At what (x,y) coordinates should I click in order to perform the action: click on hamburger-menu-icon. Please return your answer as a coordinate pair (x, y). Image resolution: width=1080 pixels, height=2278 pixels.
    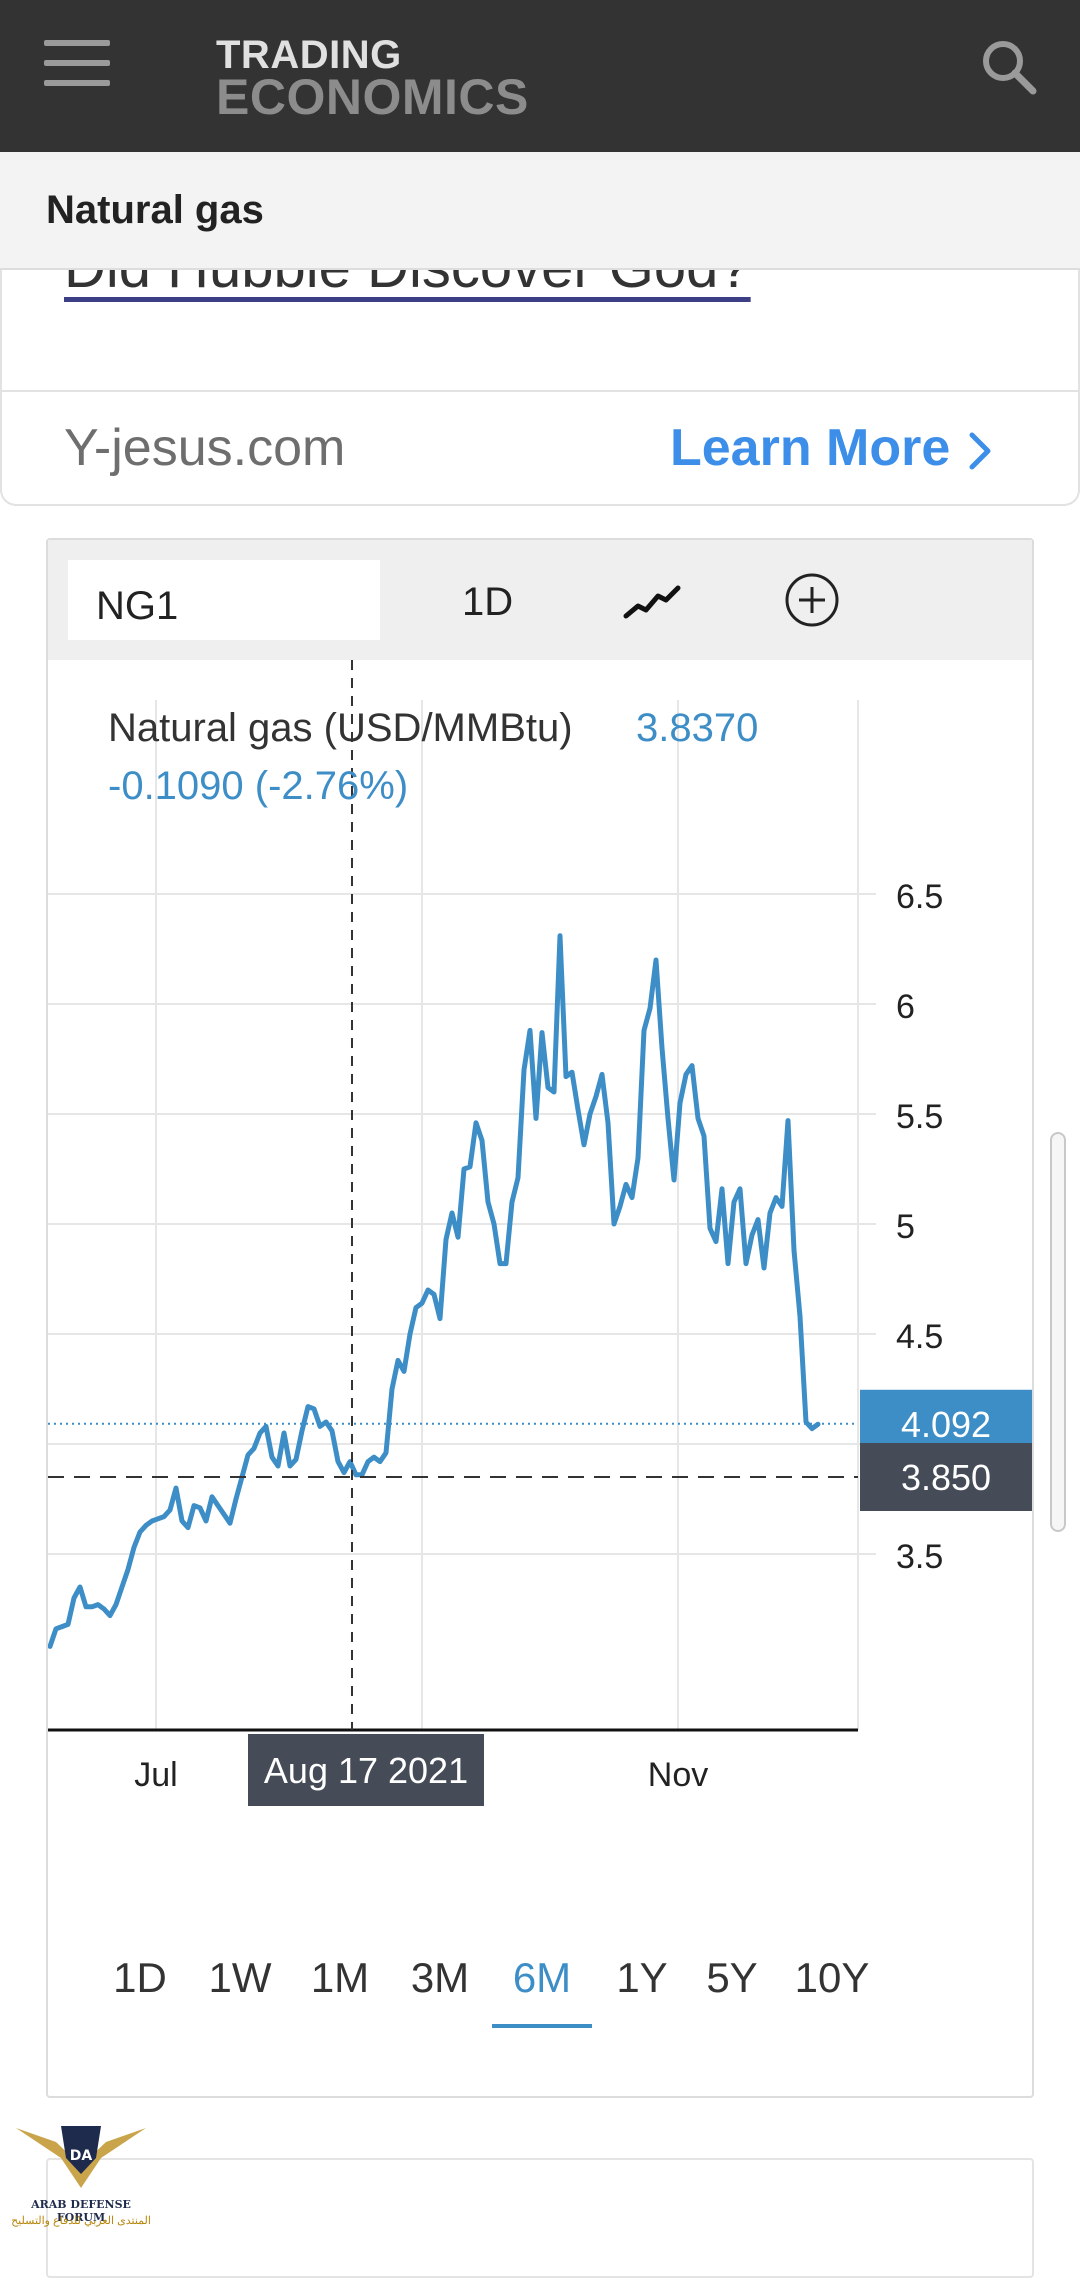
    Looking at the image, I should click on (77, 63).